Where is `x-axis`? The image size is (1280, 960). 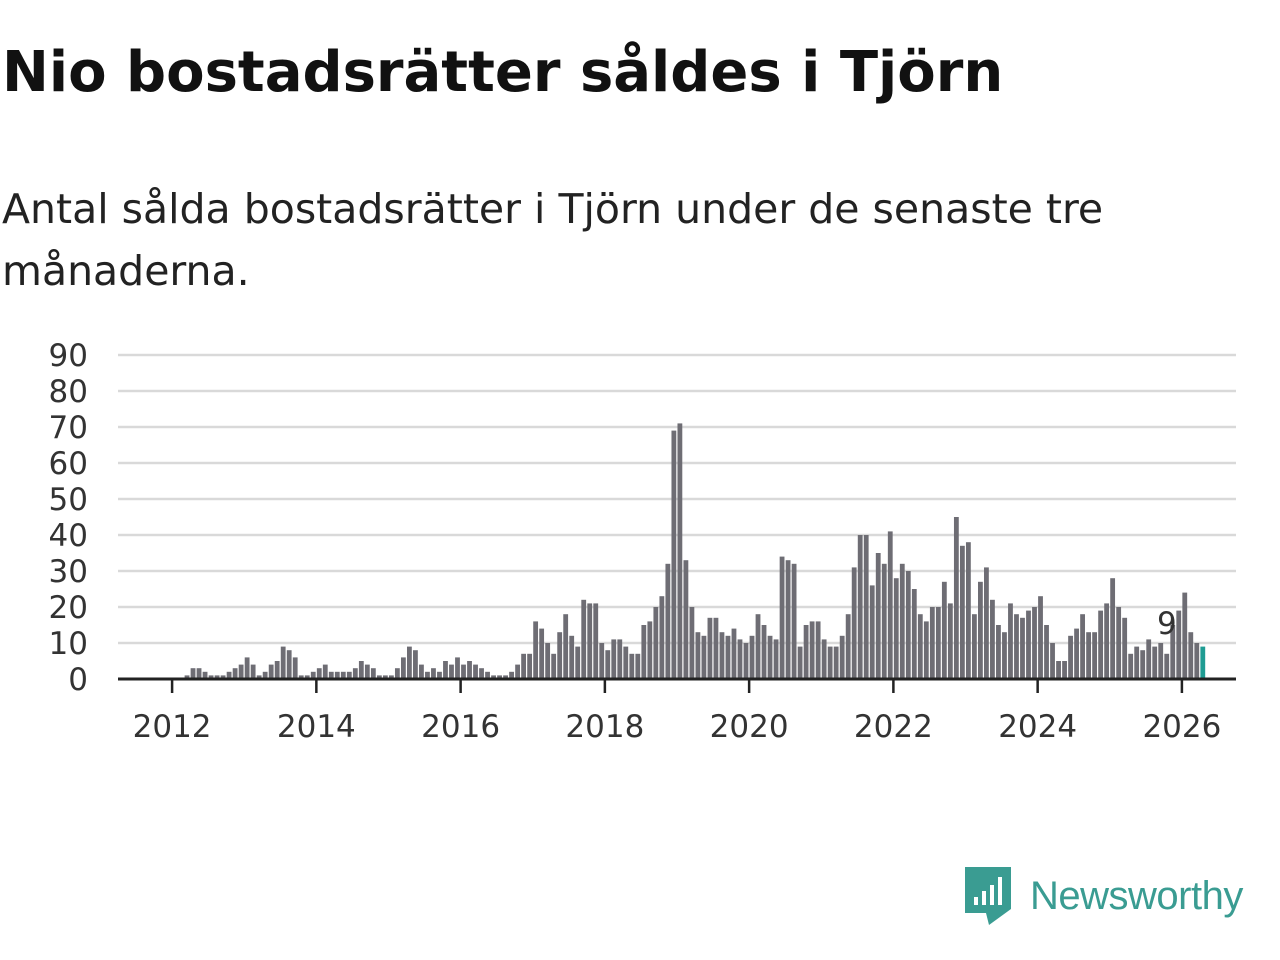 x-axis is located at coordinates (677, 685).